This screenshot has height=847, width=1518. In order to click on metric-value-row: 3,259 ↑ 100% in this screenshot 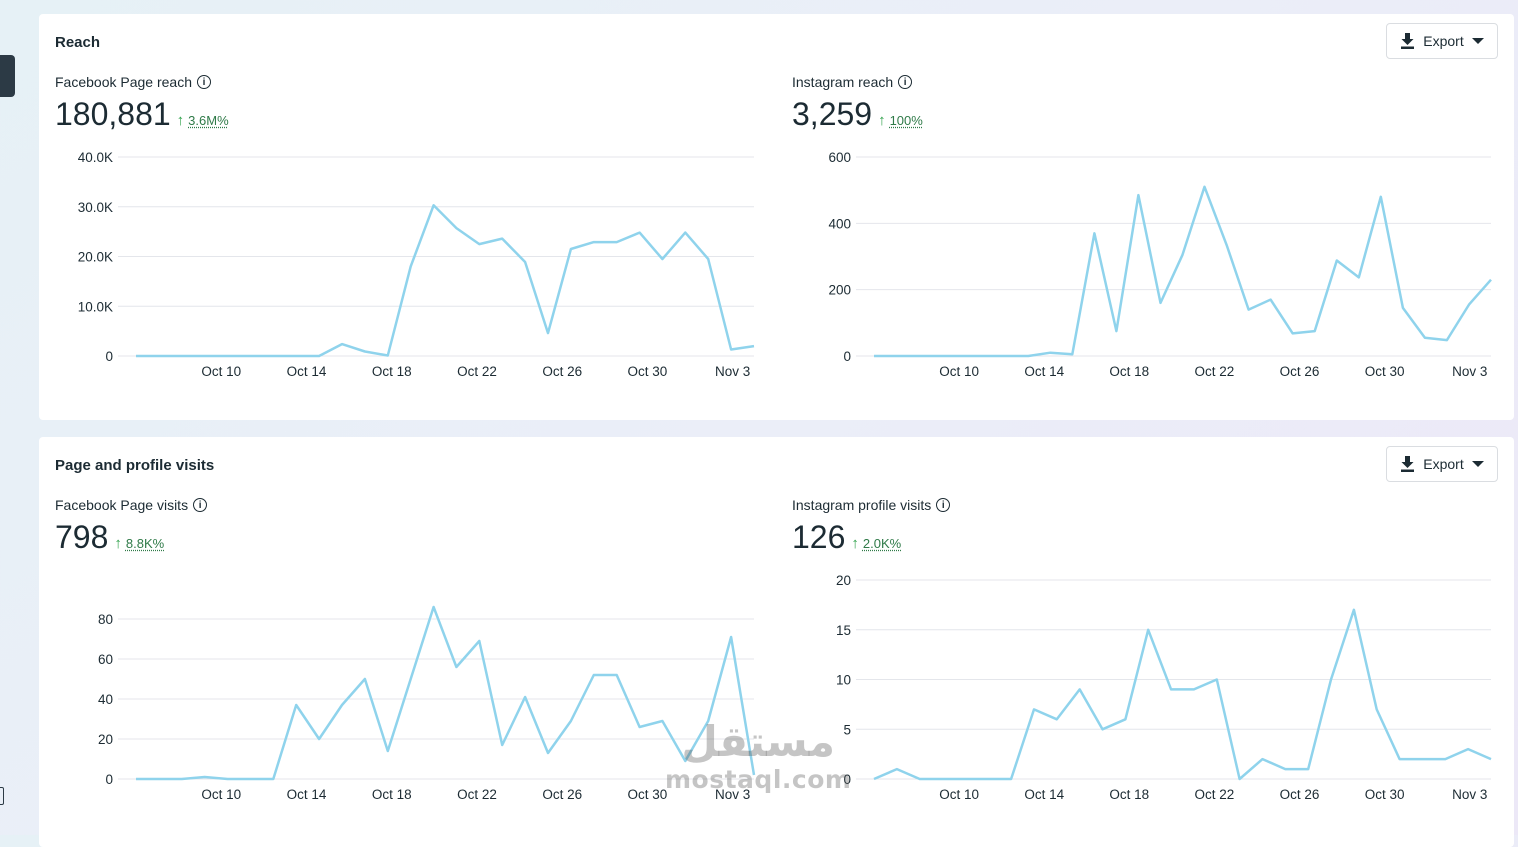, I will do `click(857, 114)`.